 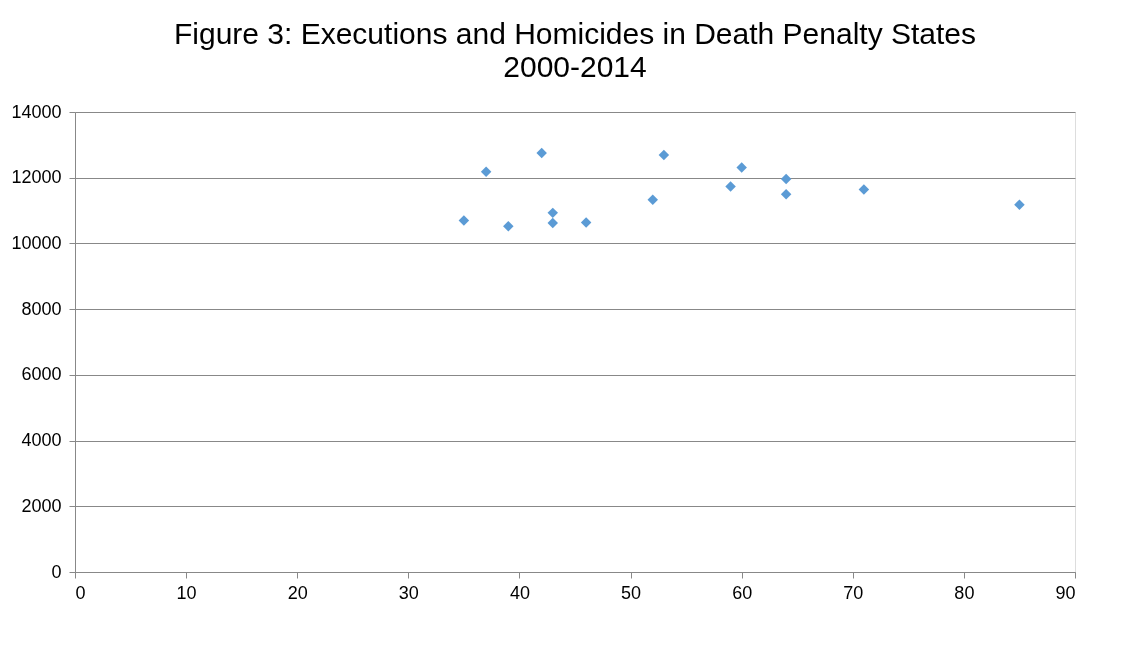 What do you see at coordinates (41, 505) in the screenshot?
I see `y-tick-label: 2000` at bounding box center [41, 505].